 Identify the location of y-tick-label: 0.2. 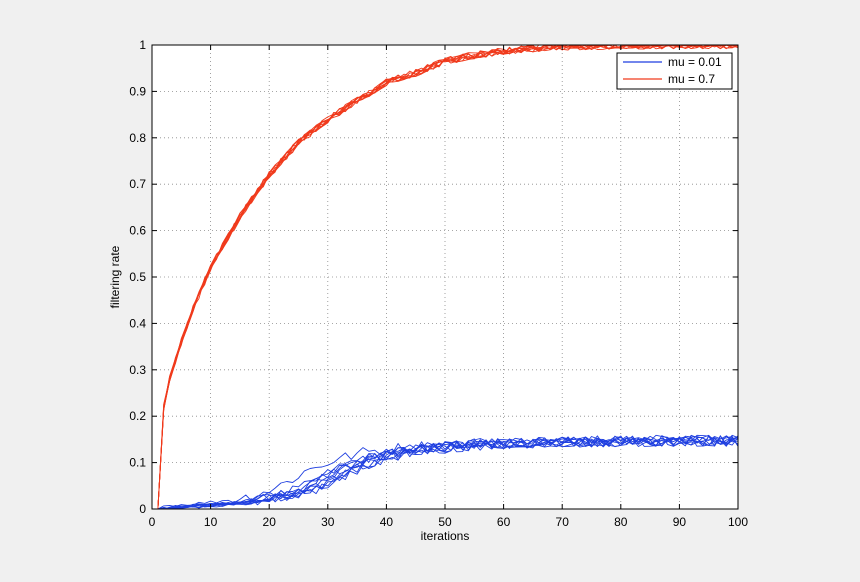
(137, 416).